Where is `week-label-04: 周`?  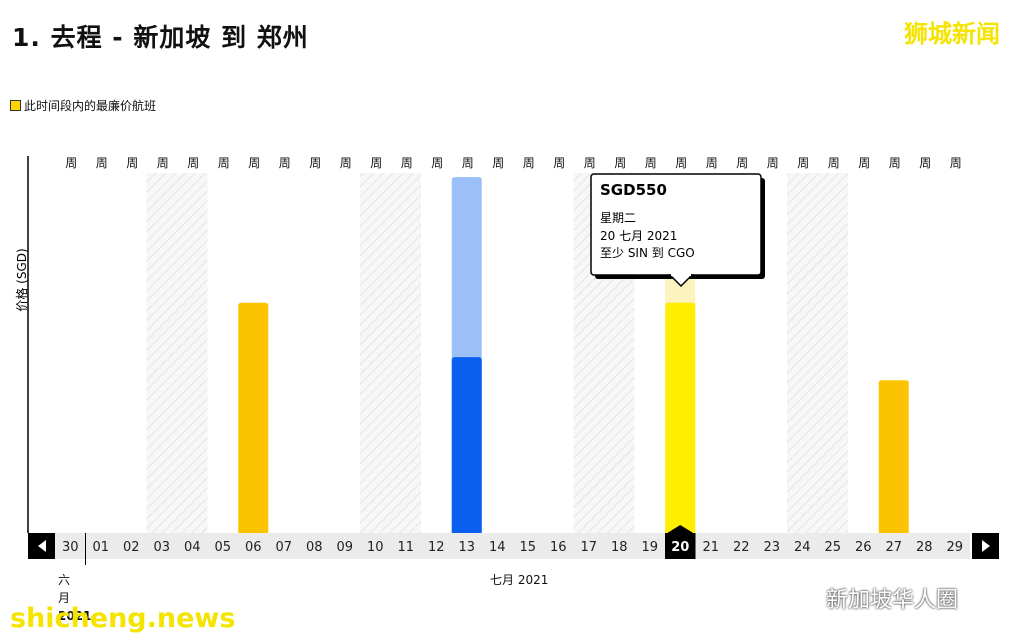
week-label-04: 周 is located at coordinates (193, 163).